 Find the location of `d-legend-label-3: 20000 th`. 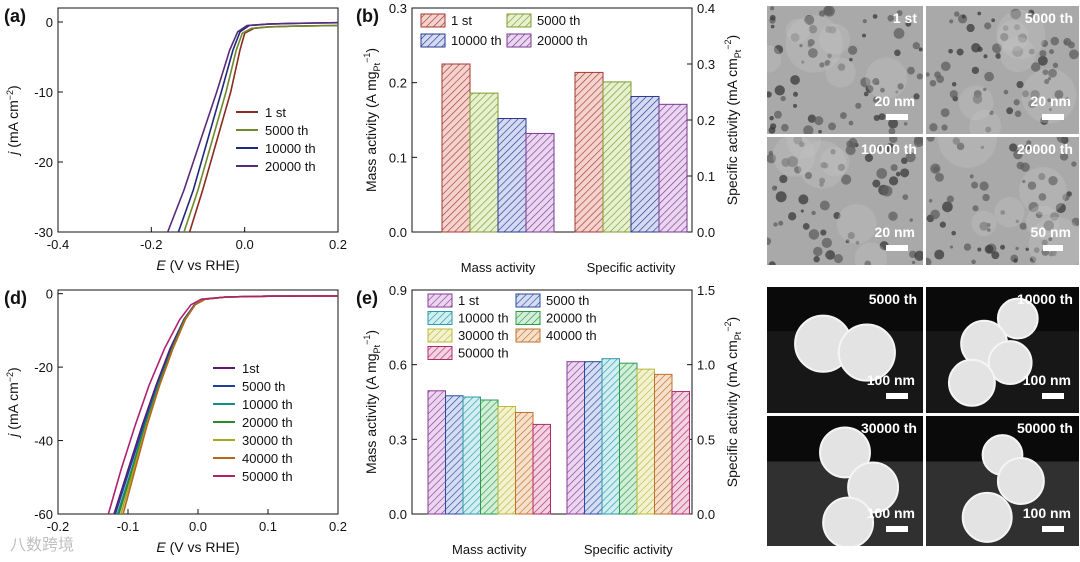

d-legend-label-3: 20000 th is located at coordinates (267, 422).